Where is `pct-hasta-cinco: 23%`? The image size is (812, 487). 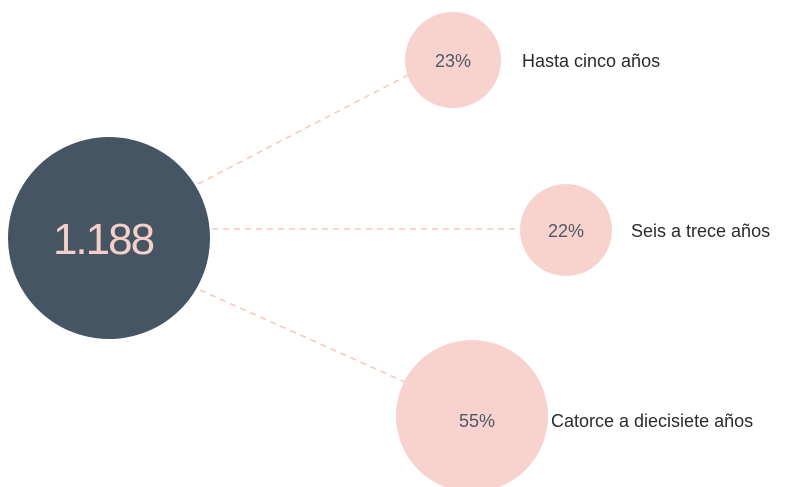
pct-hasta-cinco: 23% is located at coordinates (453, 61).